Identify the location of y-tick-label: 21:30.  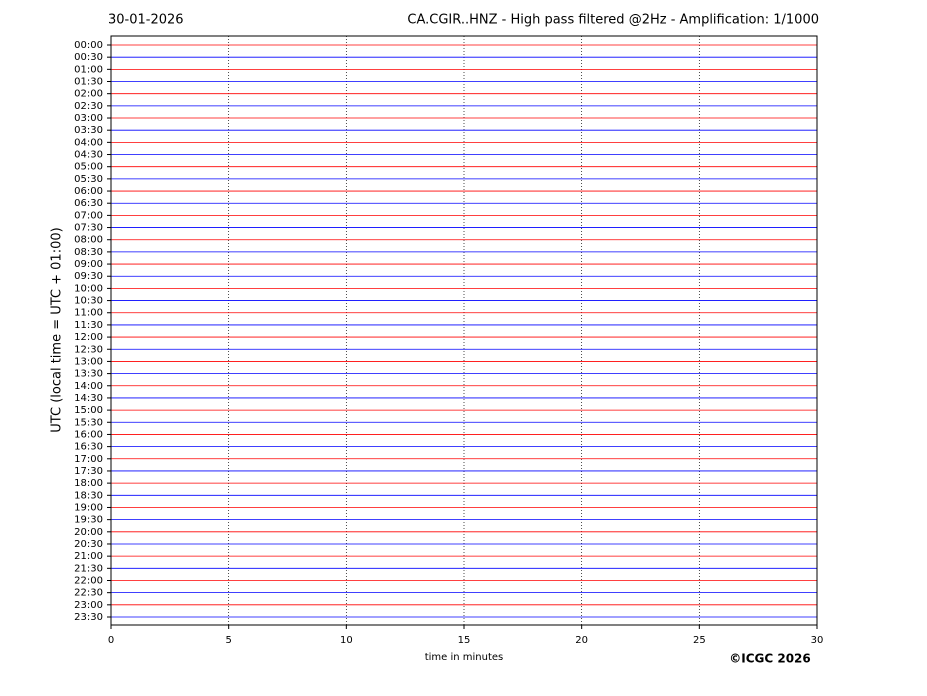
(88, 568).